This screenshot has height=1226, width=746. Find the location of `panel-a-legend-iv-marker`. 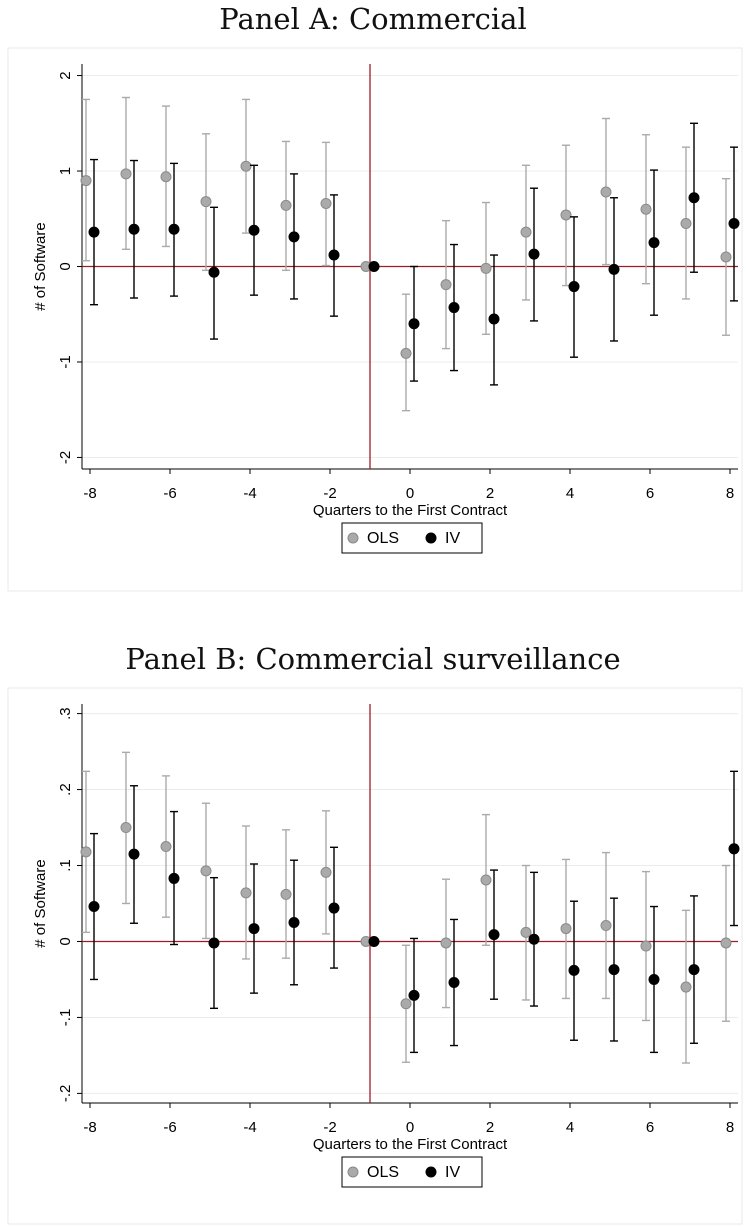

panel-a-legend-iv-marker is located at coordinates (431, 538).